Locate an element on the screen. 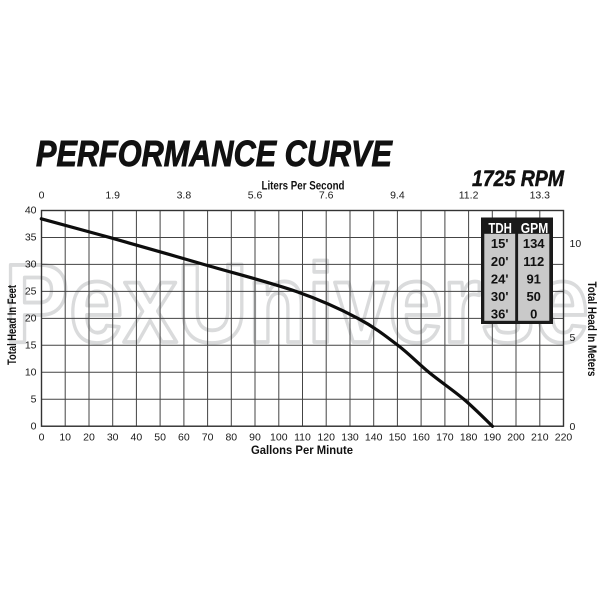 The height and width of the screenshot is (600, 600). svg-text: 1.9 is located at coordinates (112, 196).